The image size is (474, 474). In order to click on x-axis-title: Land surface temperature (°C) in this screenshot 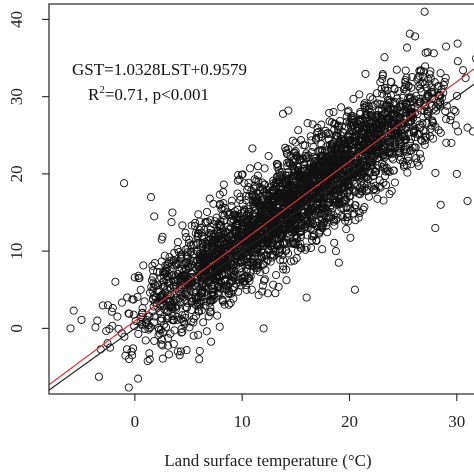, I will do `click(267, 460)`.